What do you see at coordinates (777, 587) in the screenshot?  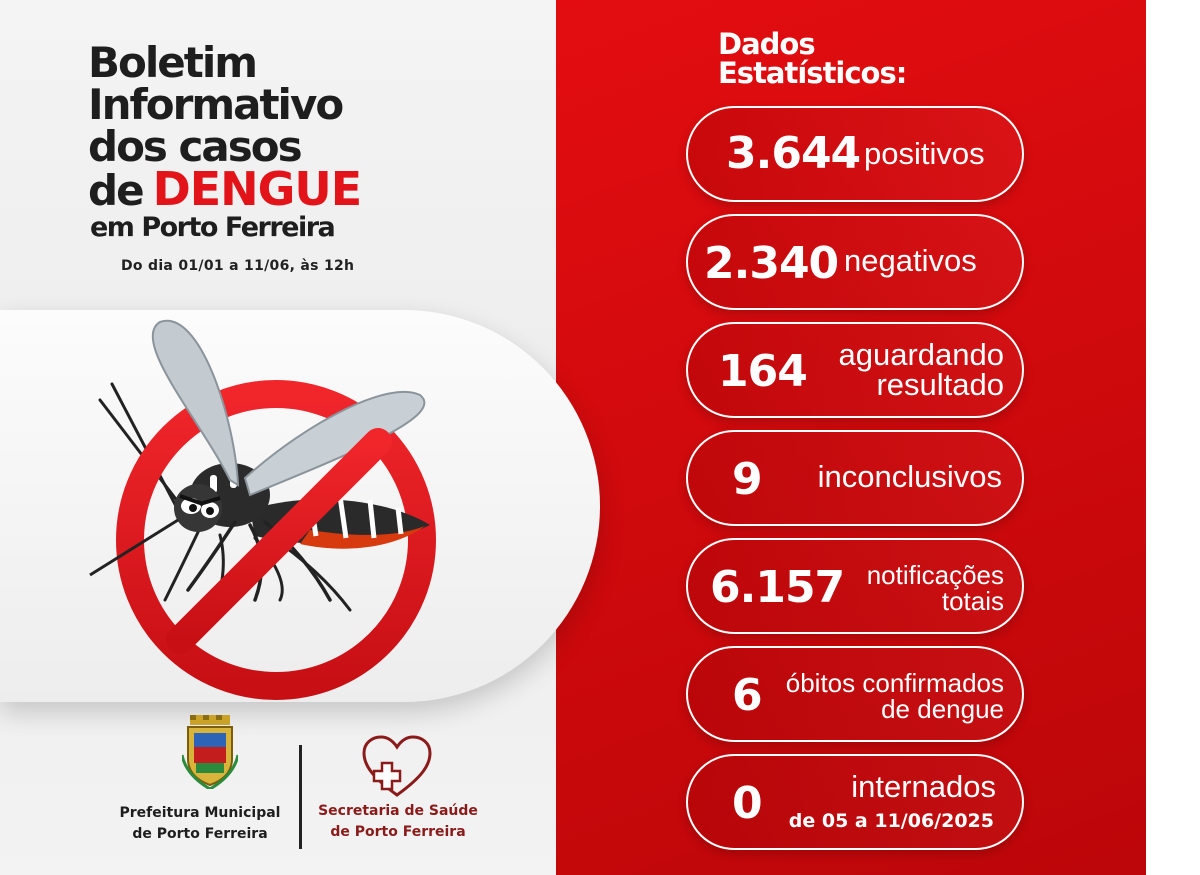 I see `stat-value: 6.157` at bounding box center [777, 587].